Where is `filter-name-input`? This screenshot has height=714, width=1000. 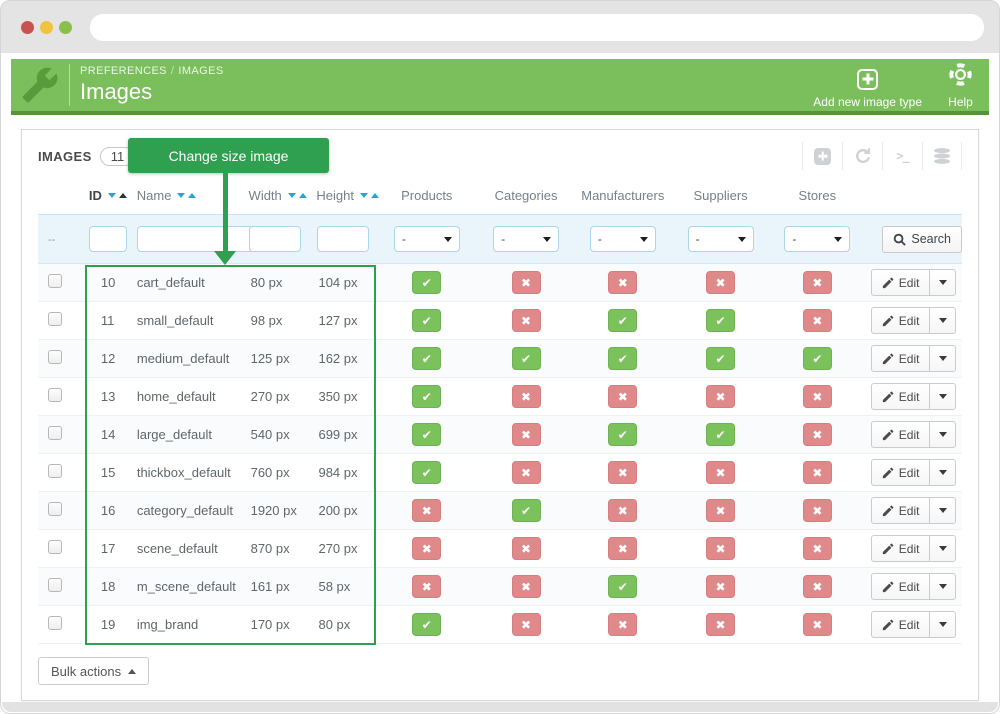
filter-name-input is located at coordinates (198, 239).